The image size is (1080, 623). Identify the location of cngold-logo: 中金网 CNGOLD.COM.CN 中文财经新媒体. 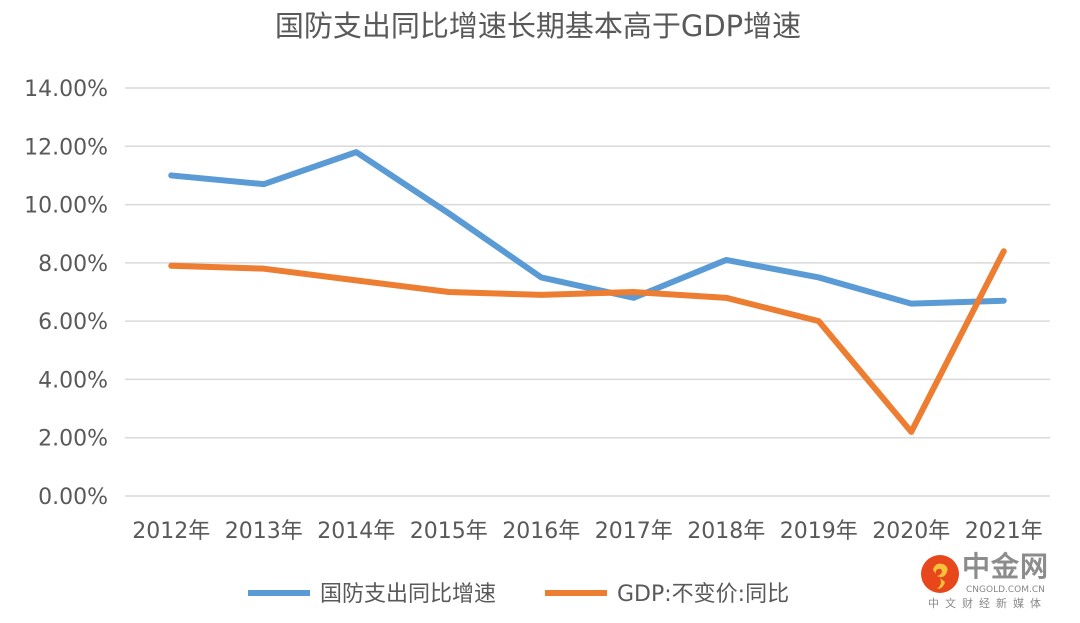
(999, 584).